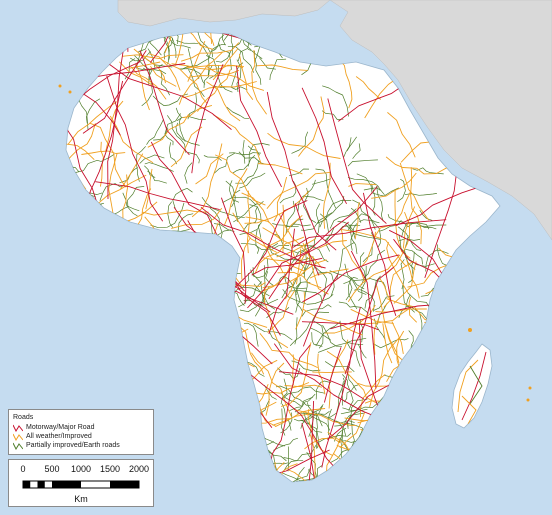 Image resolution: width=552 pixels, height=515 pixels. I want to click on madagascar-roads, so click(472, 388).